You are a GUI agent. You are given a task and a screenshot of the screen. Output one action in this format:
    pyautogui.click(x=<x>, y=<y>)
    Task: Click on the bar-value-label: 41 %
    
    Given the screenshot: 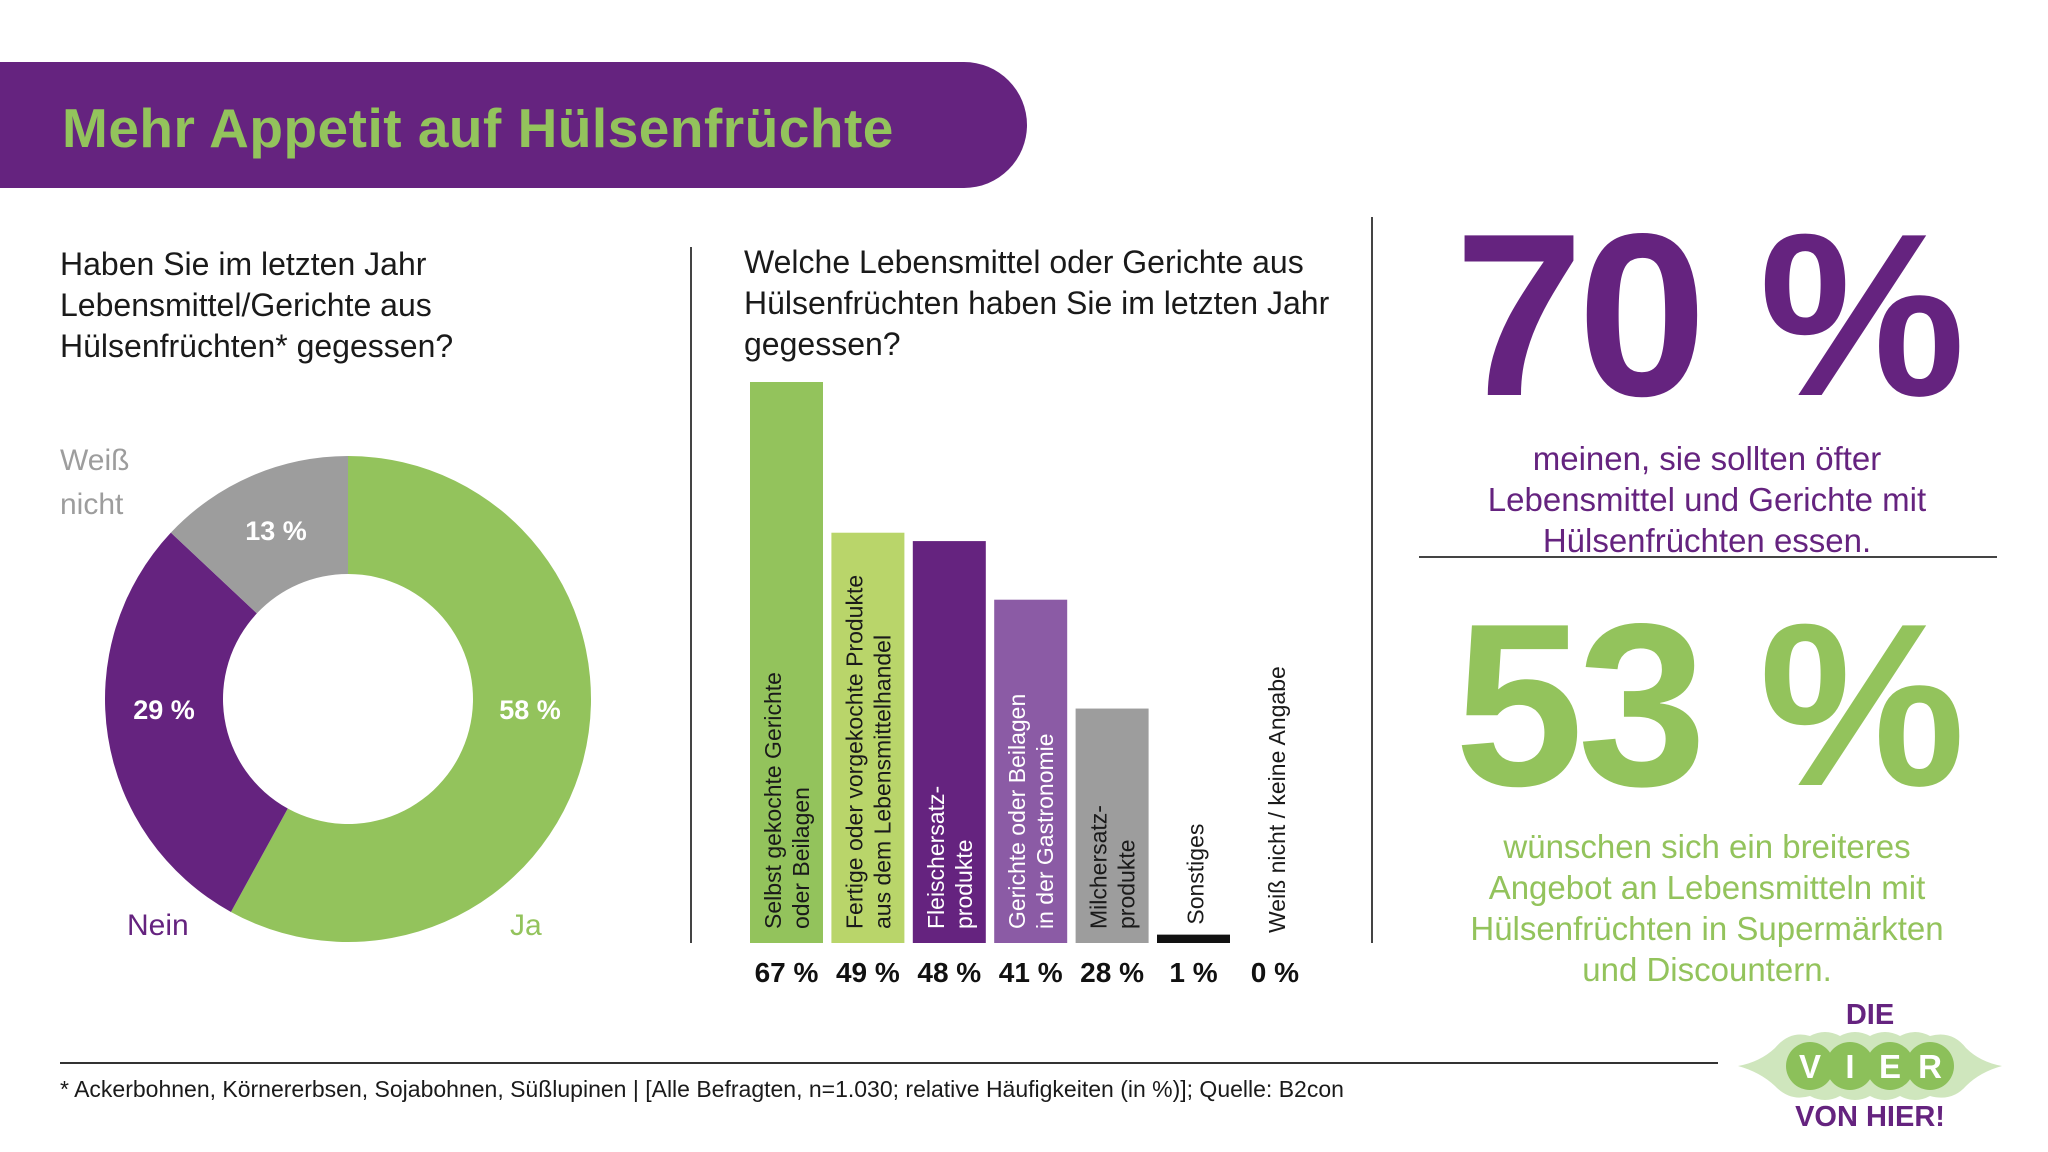 What is the action you would take?
    pyautogui.click(x=1031, y=972)
    